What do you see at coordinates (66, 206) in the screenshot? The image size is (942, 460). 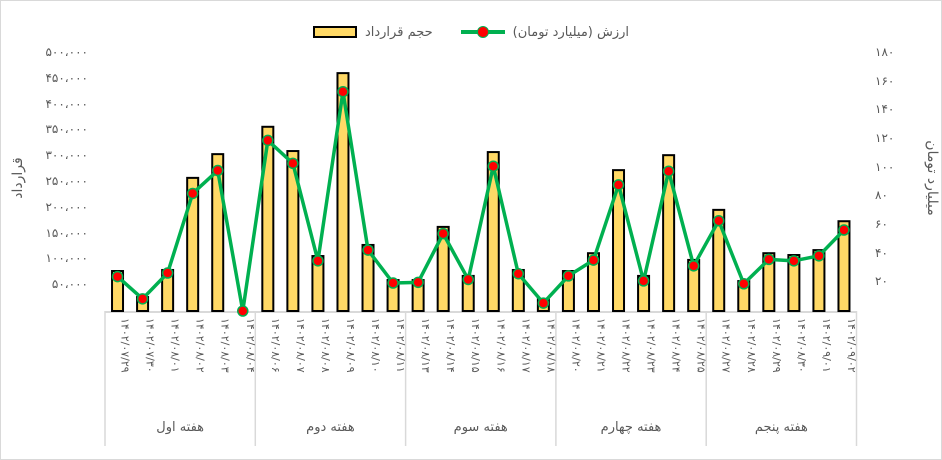 I see `left-axis-tick: ۲۰۰،۰۰۰` at bounding box center [66, 206].